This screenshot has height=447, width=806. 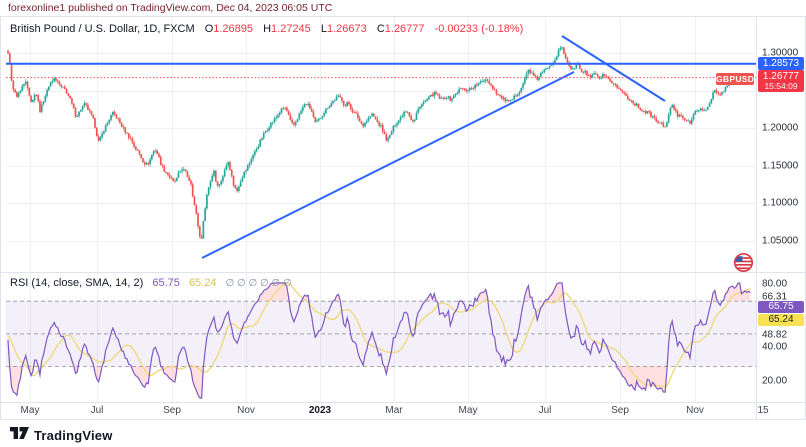 I want to click on rsi-ma-value: 65.24, so click(x=202, y=283).